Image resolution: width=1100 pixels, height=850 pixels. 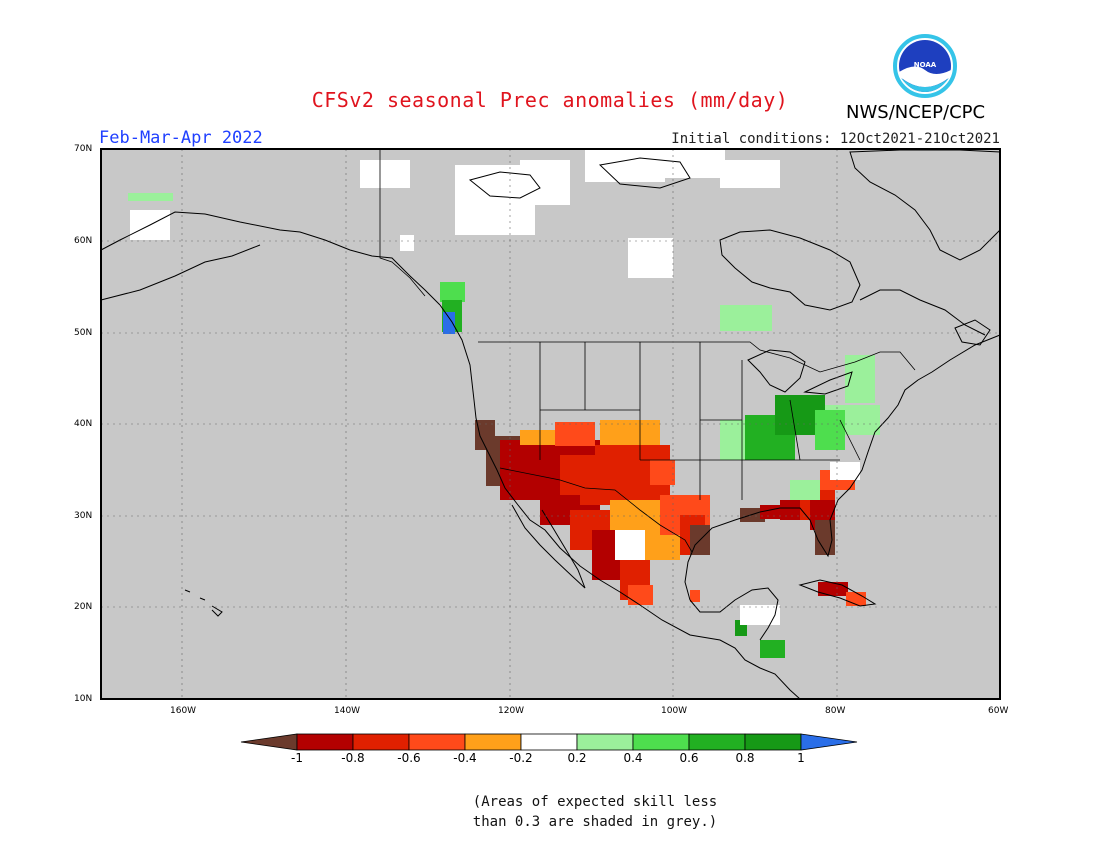 I want to click on alaska-south-coast, so click(x=180, y=272).